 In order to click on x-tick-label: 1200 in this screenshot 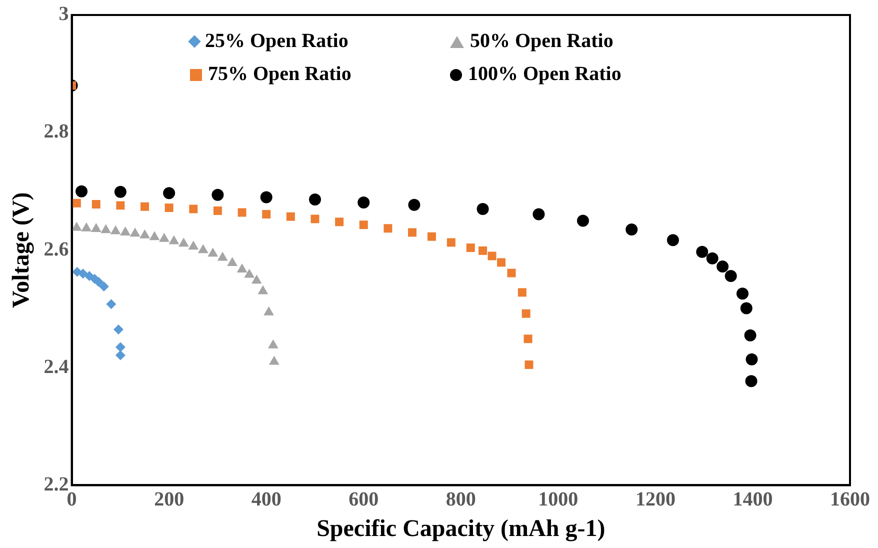, I will do `click(655, 499)`.